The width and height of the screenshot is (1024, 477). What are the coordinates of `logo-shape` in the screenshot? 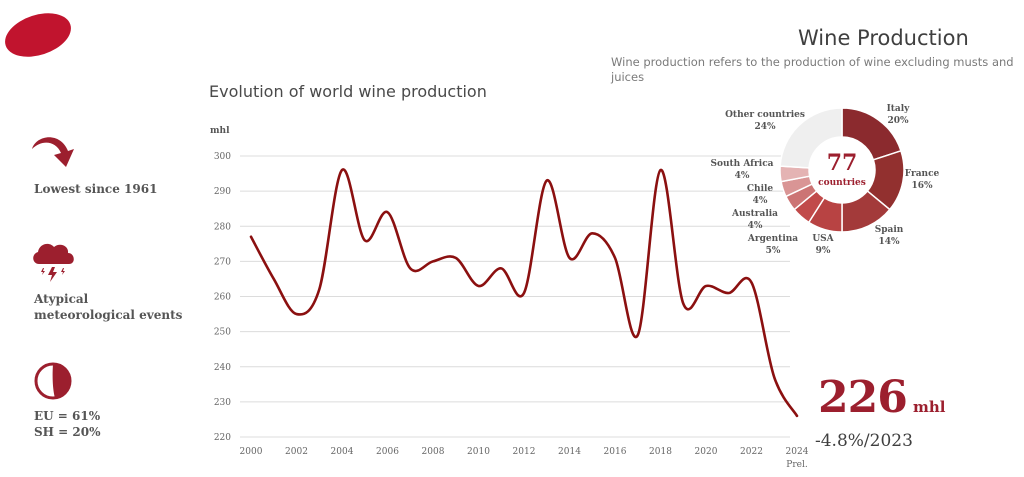 It's located at (38, 35).